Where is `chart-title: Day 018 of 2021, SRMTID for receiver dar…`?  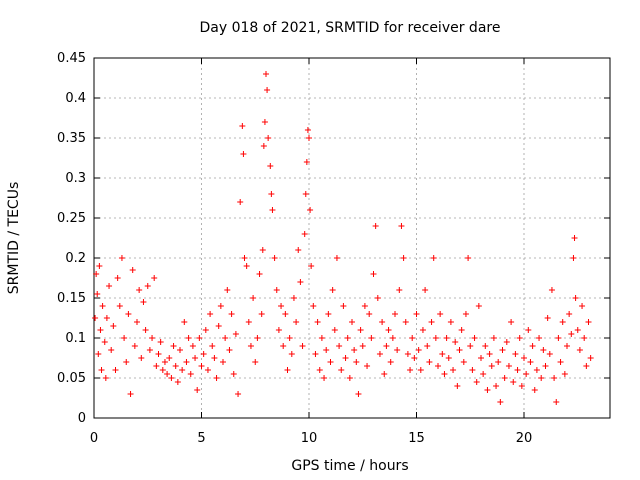 chart-title: Day 018 of 2021, SRMTID for receiver dar… is located at coordinates (350, 28).